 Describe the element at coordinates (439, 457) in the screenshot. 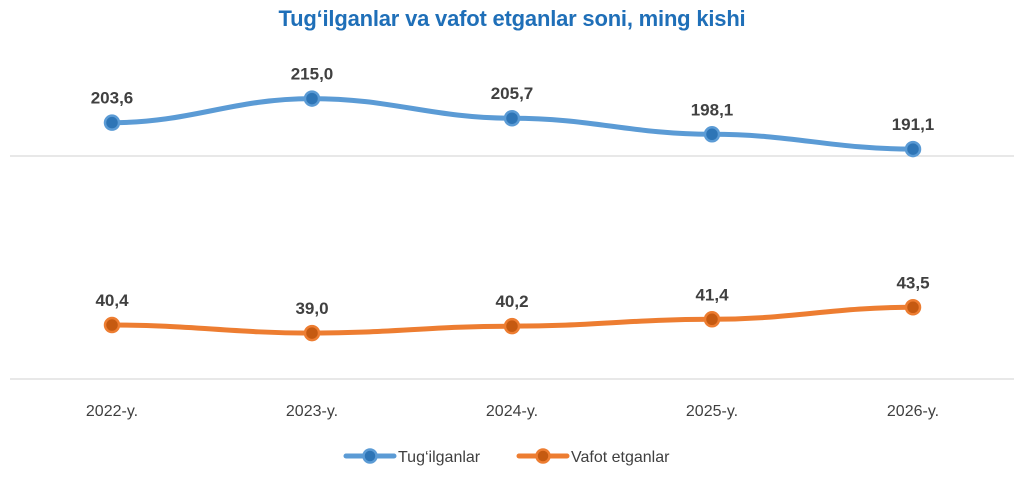

I see `legend-label-0: Tug‘ilganlar` at that location.